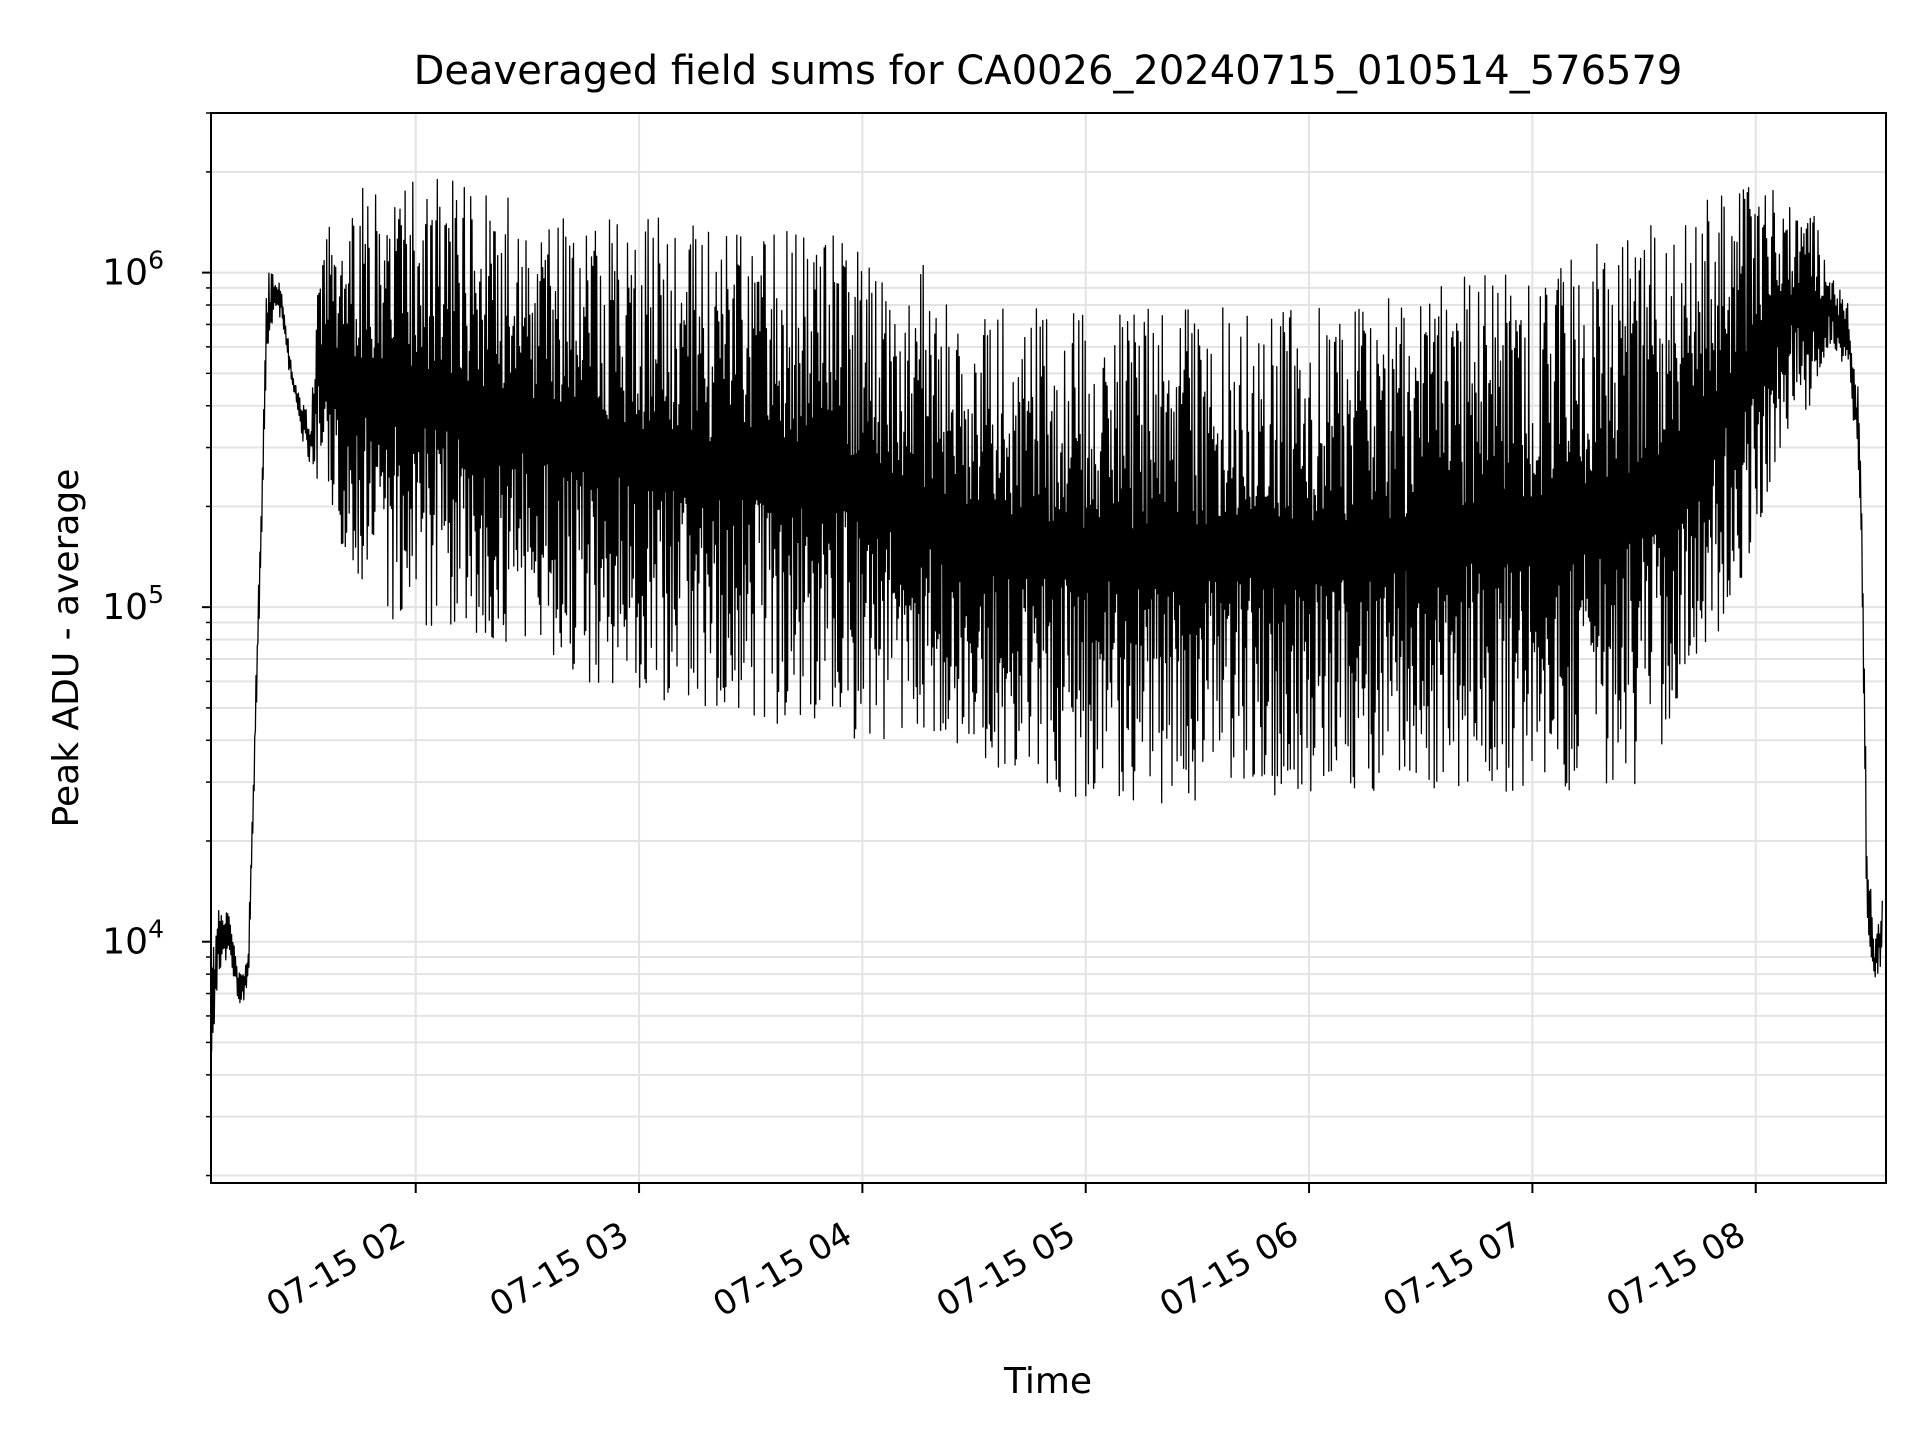 The width and height of the screenshot is (1920, 1440). What do you see at coordinates (133, 270) in the screenshot?
I see `y-tick-label: 10⁶` at bounding box center [133, 270].